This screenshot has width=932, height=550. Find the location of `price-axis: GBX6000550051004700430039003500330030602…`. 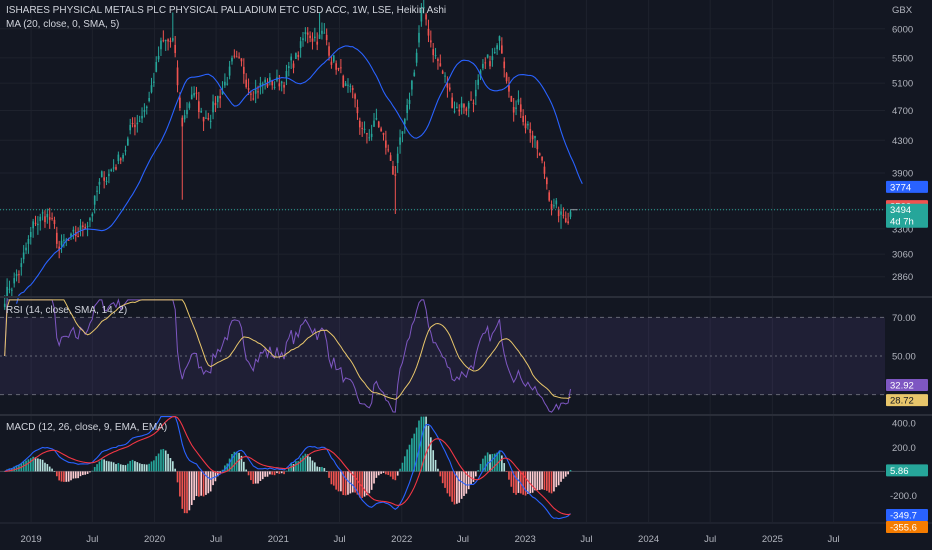

price-axis: GBX6000550051004700430039003500330030602… is located at coordinates (903, 253).